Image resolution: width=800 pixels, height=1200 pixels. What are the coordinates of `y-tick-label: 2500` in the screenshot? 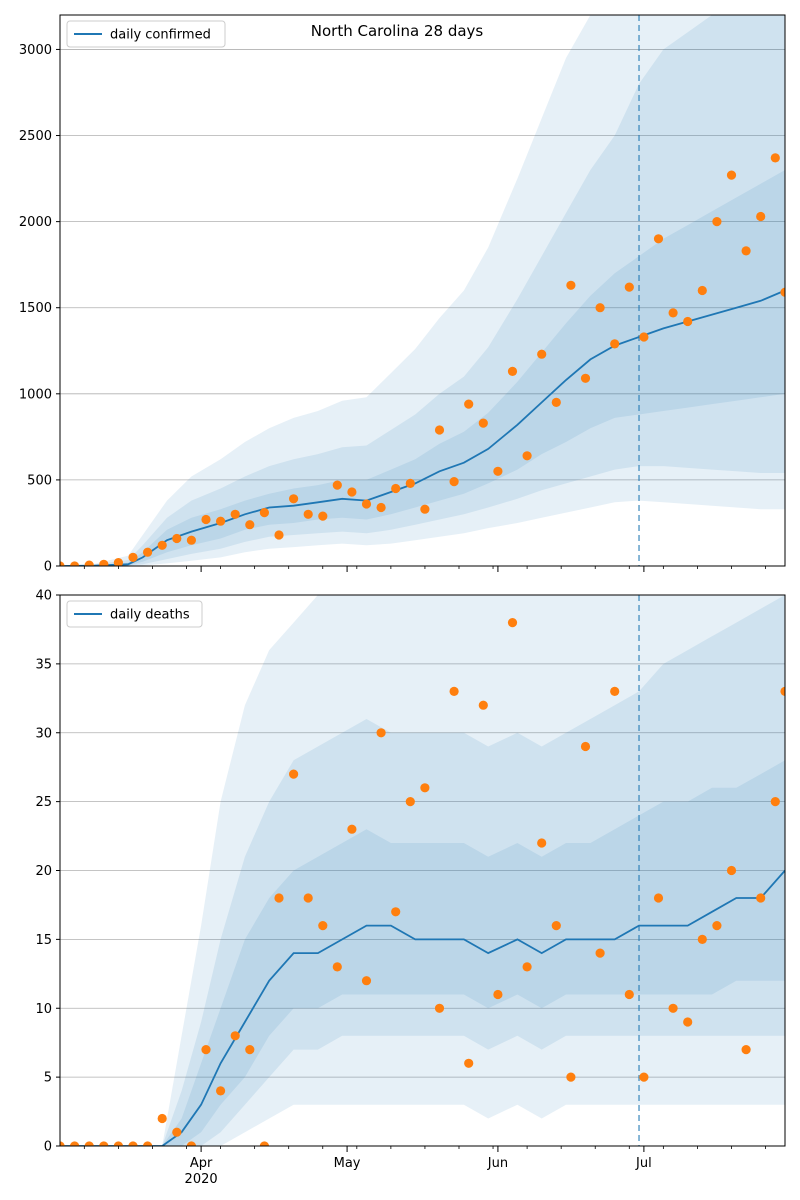 It's located at (35, 136).